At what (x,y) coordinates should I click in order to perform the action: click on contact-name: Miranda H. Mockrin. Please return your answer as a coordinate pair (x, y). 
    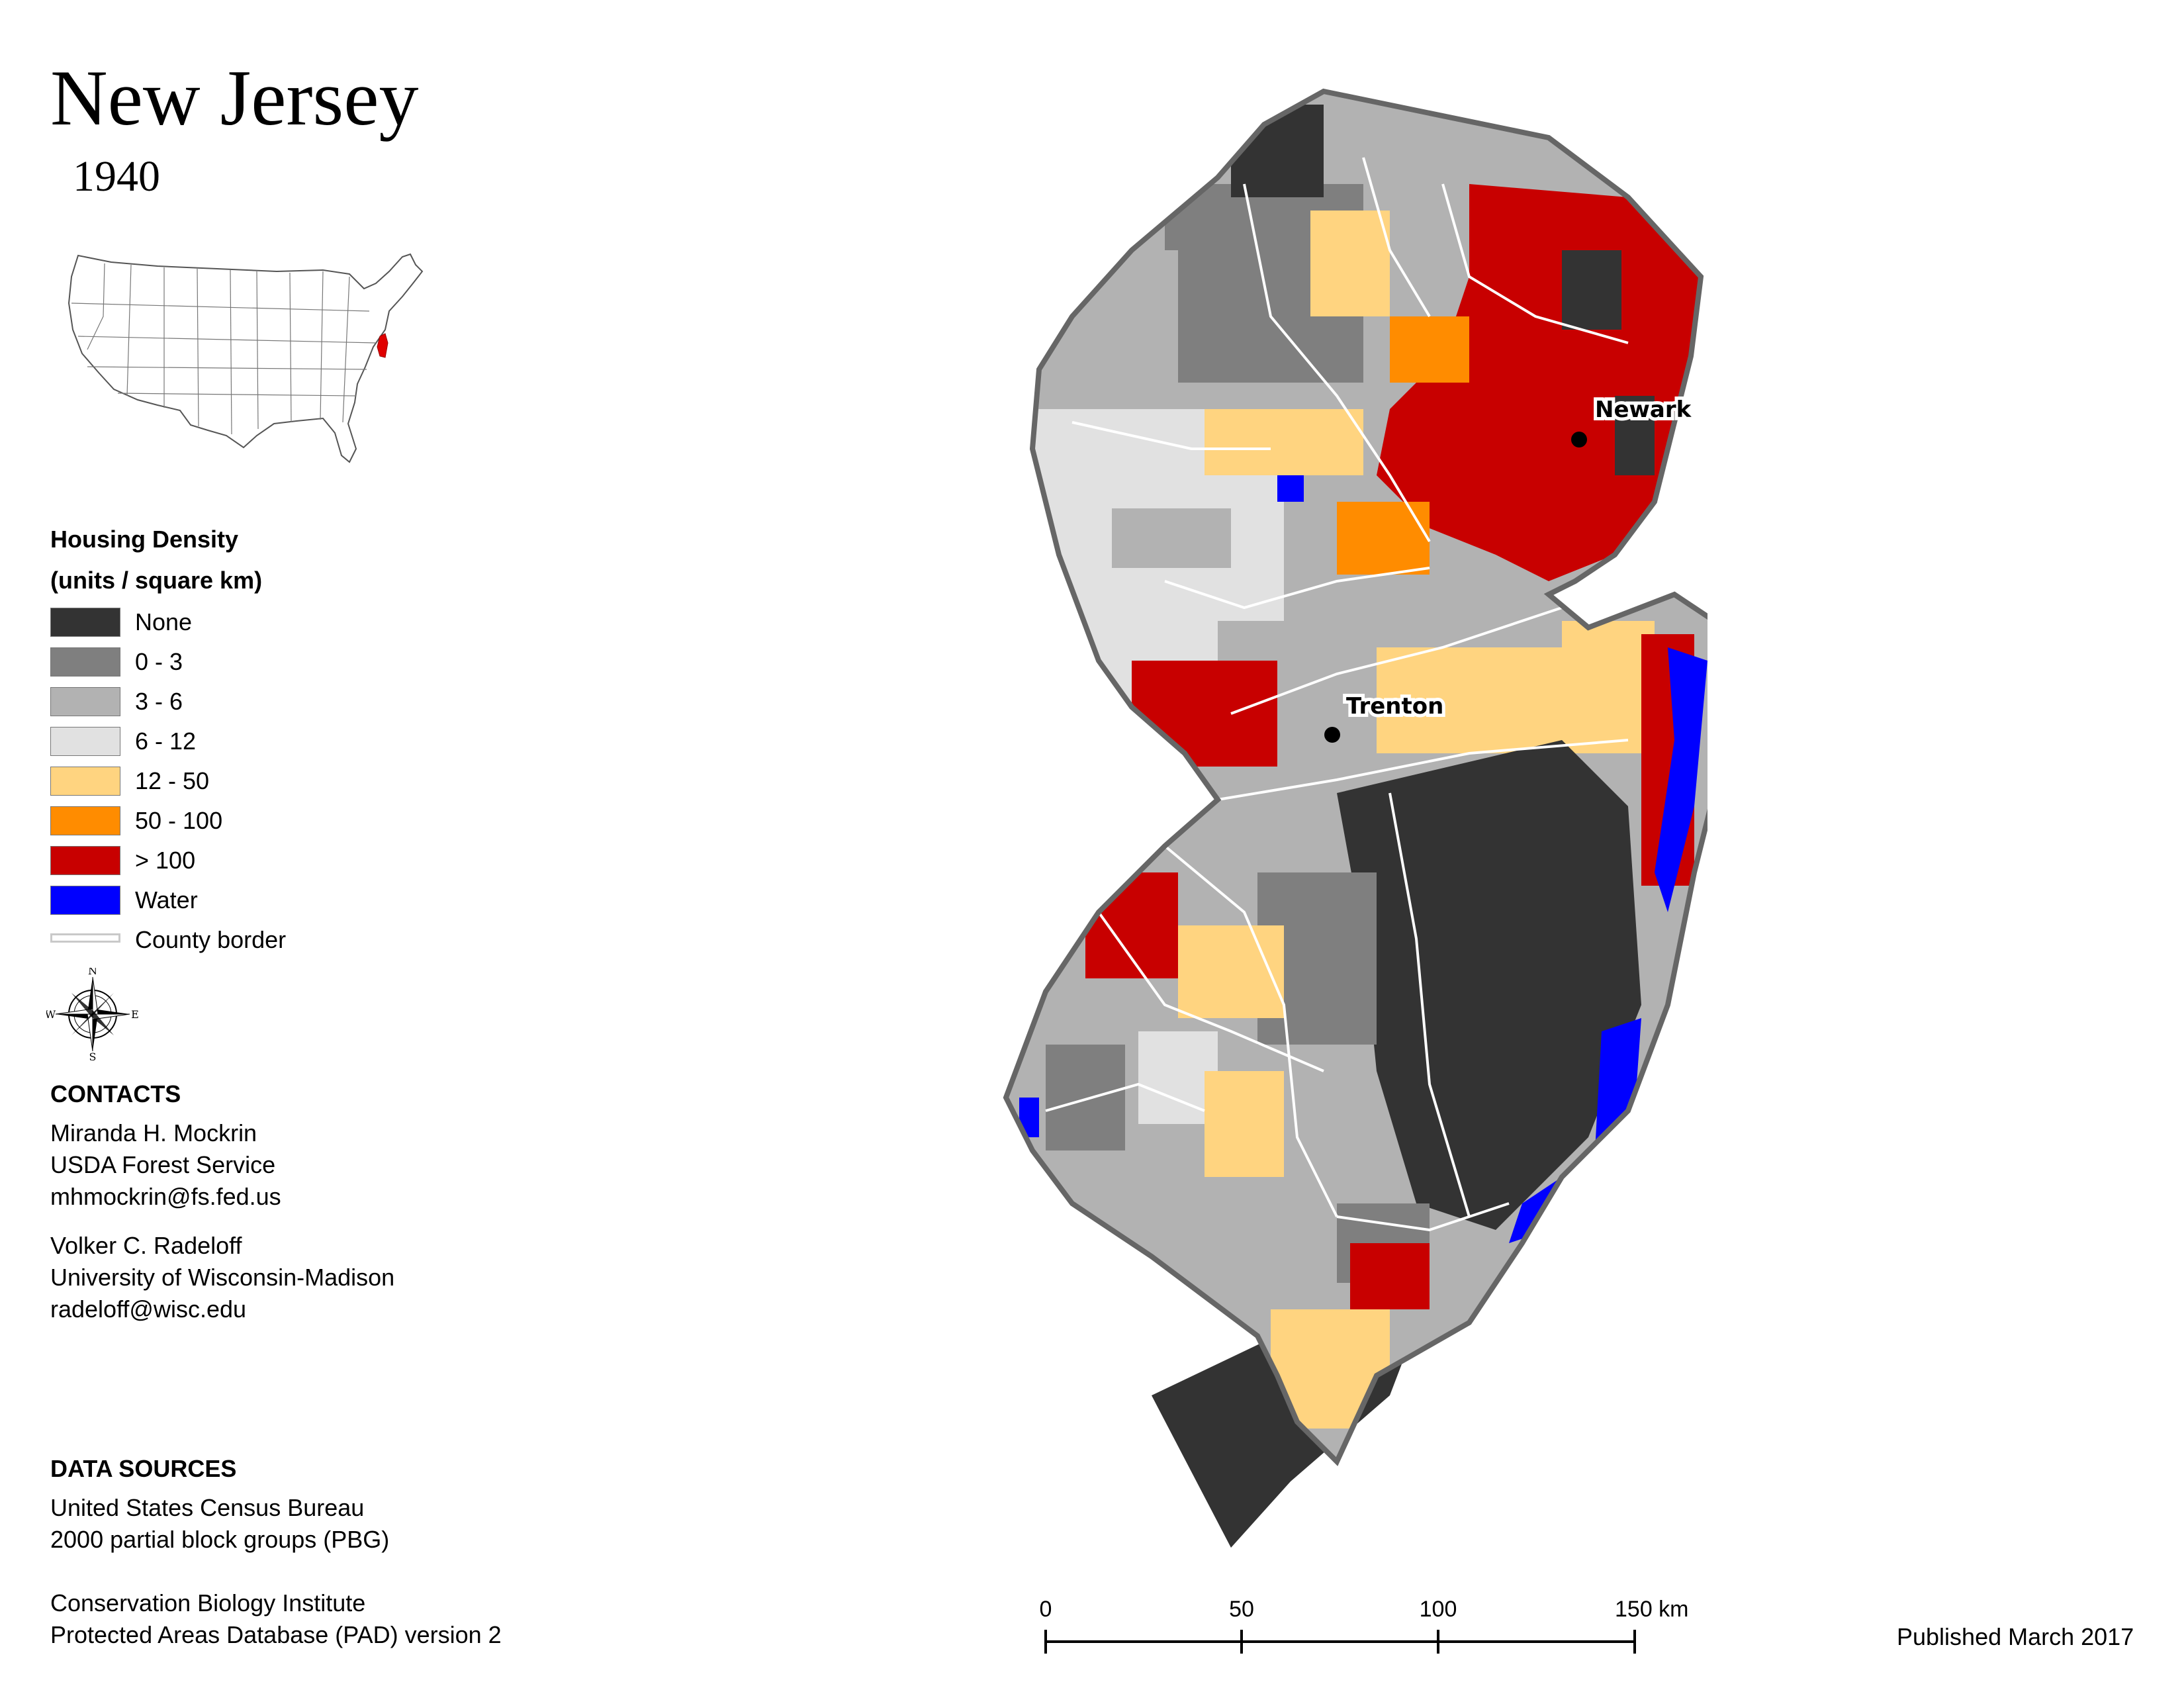
    Looking at the image, I should click on (153, 1133).